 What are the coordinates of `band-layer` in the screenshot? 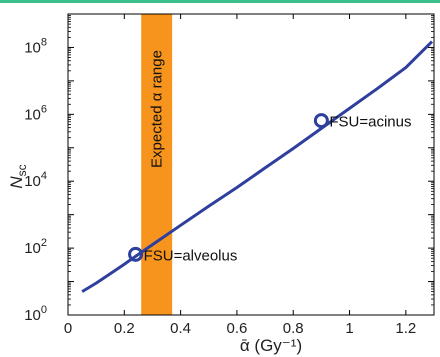 It's located at (157, 164).